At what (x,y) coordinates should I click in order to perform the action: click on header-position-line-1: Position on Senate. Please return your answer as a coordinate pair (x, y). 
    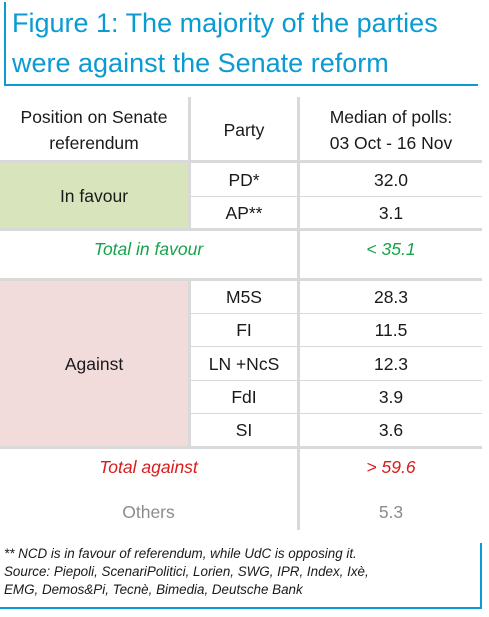
    Looking at the image, I should click on (94, 117).